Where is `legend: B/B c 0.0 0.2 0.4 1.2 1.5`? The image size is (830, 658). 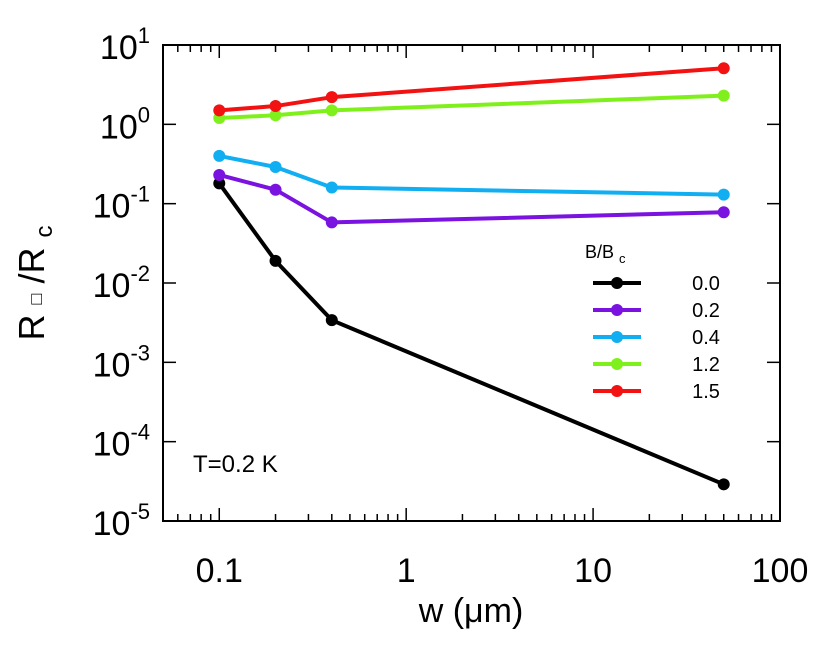 legend: B/B c 0.0 0.2 0.4 1.2 1.5 is located at coordinates (652, 322).